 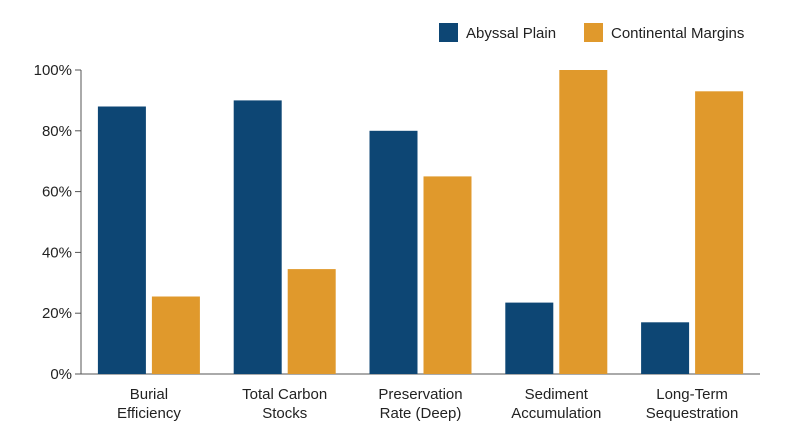 What do you see at coordinates (61, 374) in the screenshot?
I see `y-tick-label: 0%` at bounding box center [61, 374].